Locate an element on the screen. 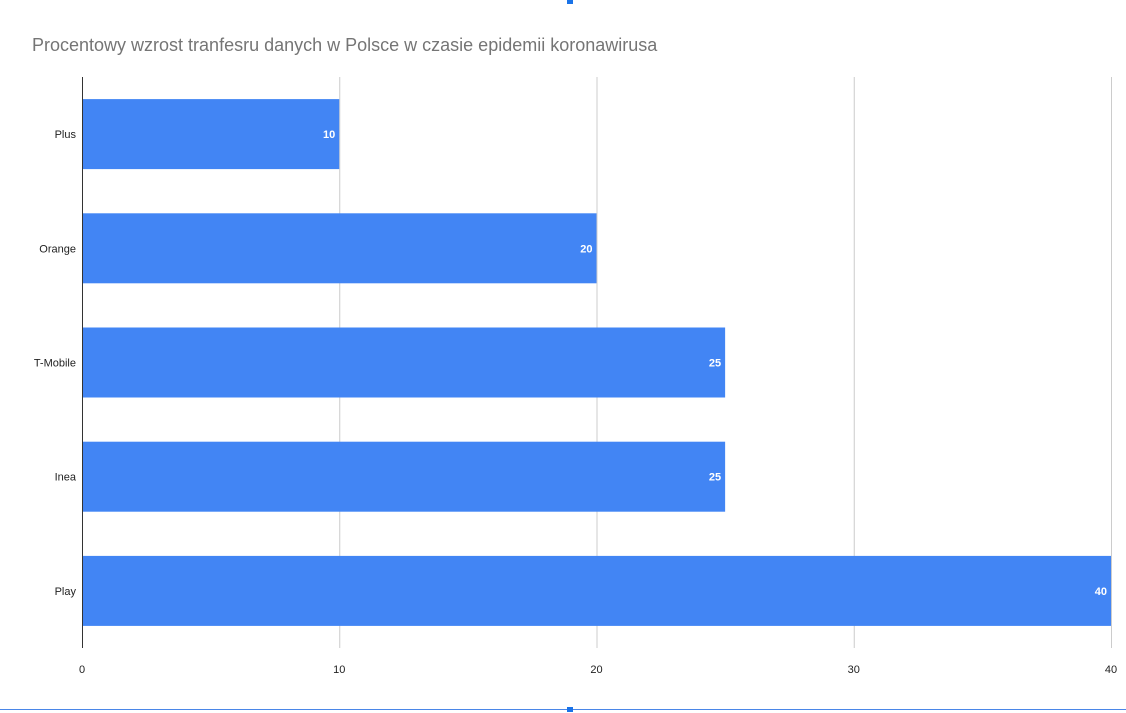  bar-play is located at coordinates (596, 590).